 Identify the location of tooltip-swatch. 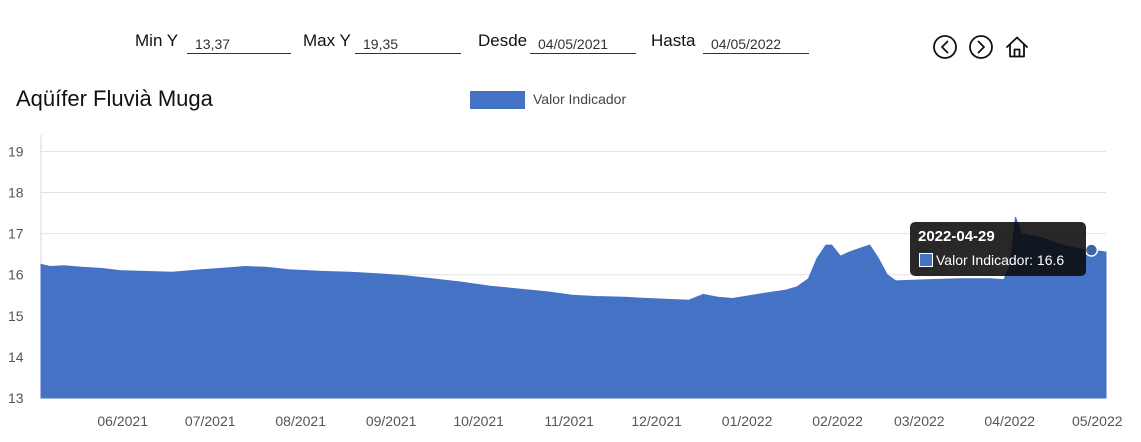
(926, 260).